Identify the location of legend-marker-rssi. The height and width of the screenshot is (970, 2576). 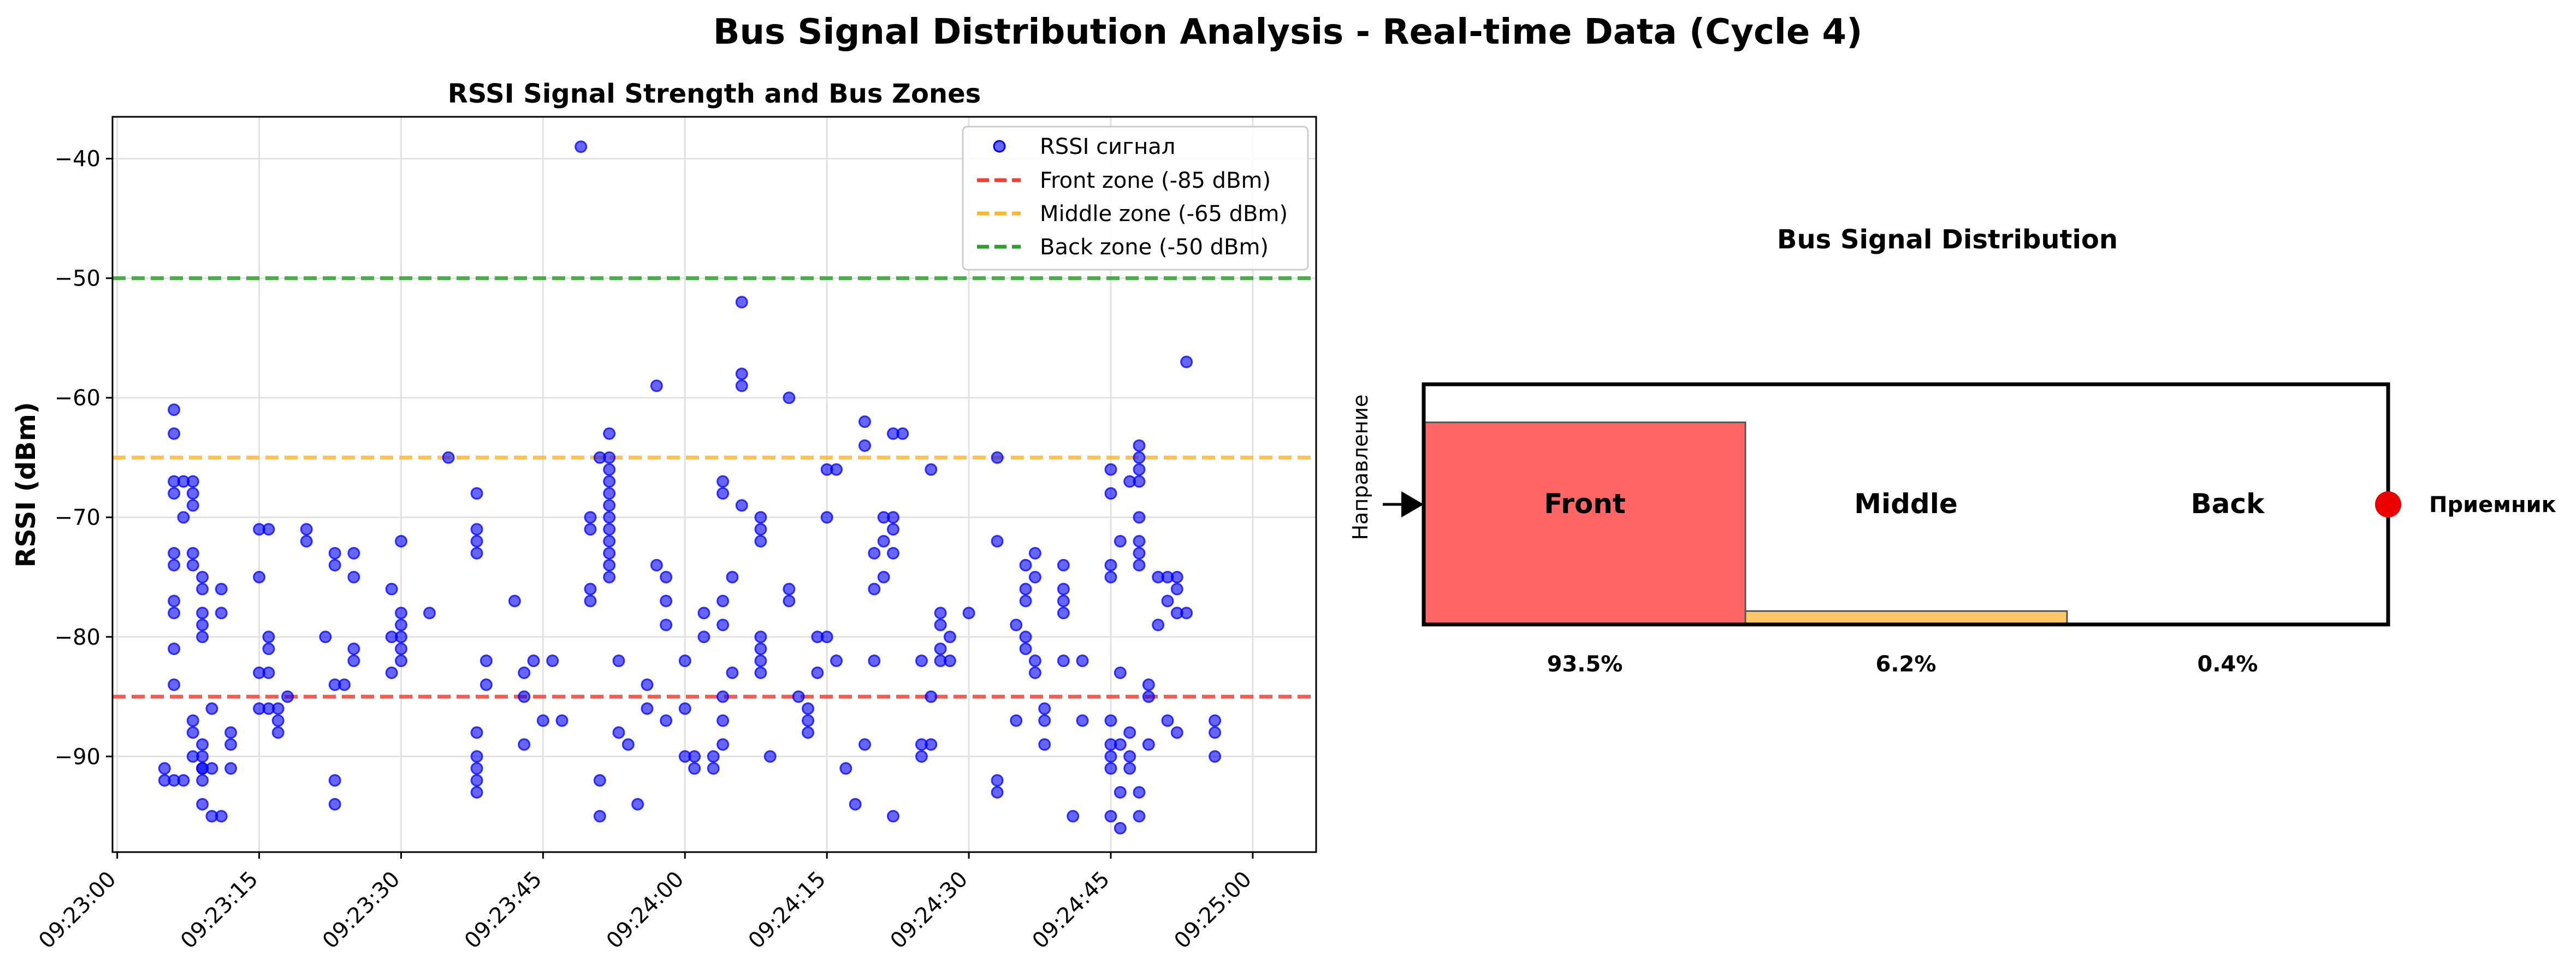
(999, 146).